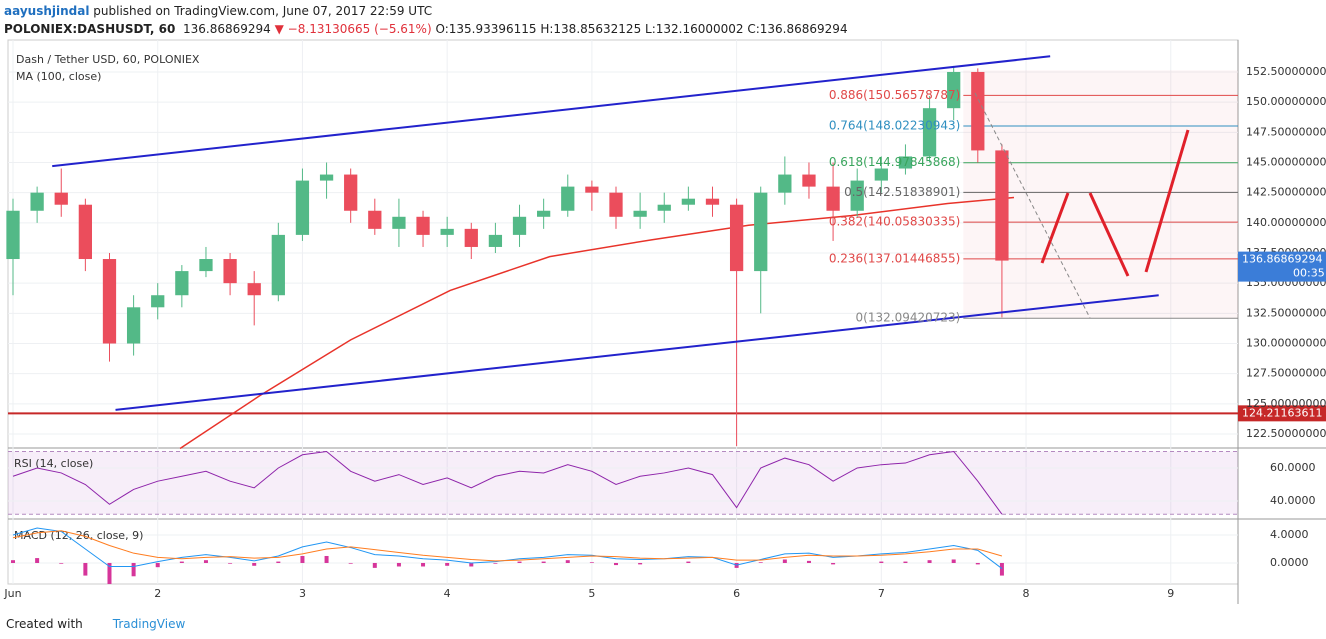 The image size is (1326, 639). What do you see at coordinates (1286, 192) in the screenshot?
I see `y-tick-label: 142.50000000` at bounding box center [1286, 192].